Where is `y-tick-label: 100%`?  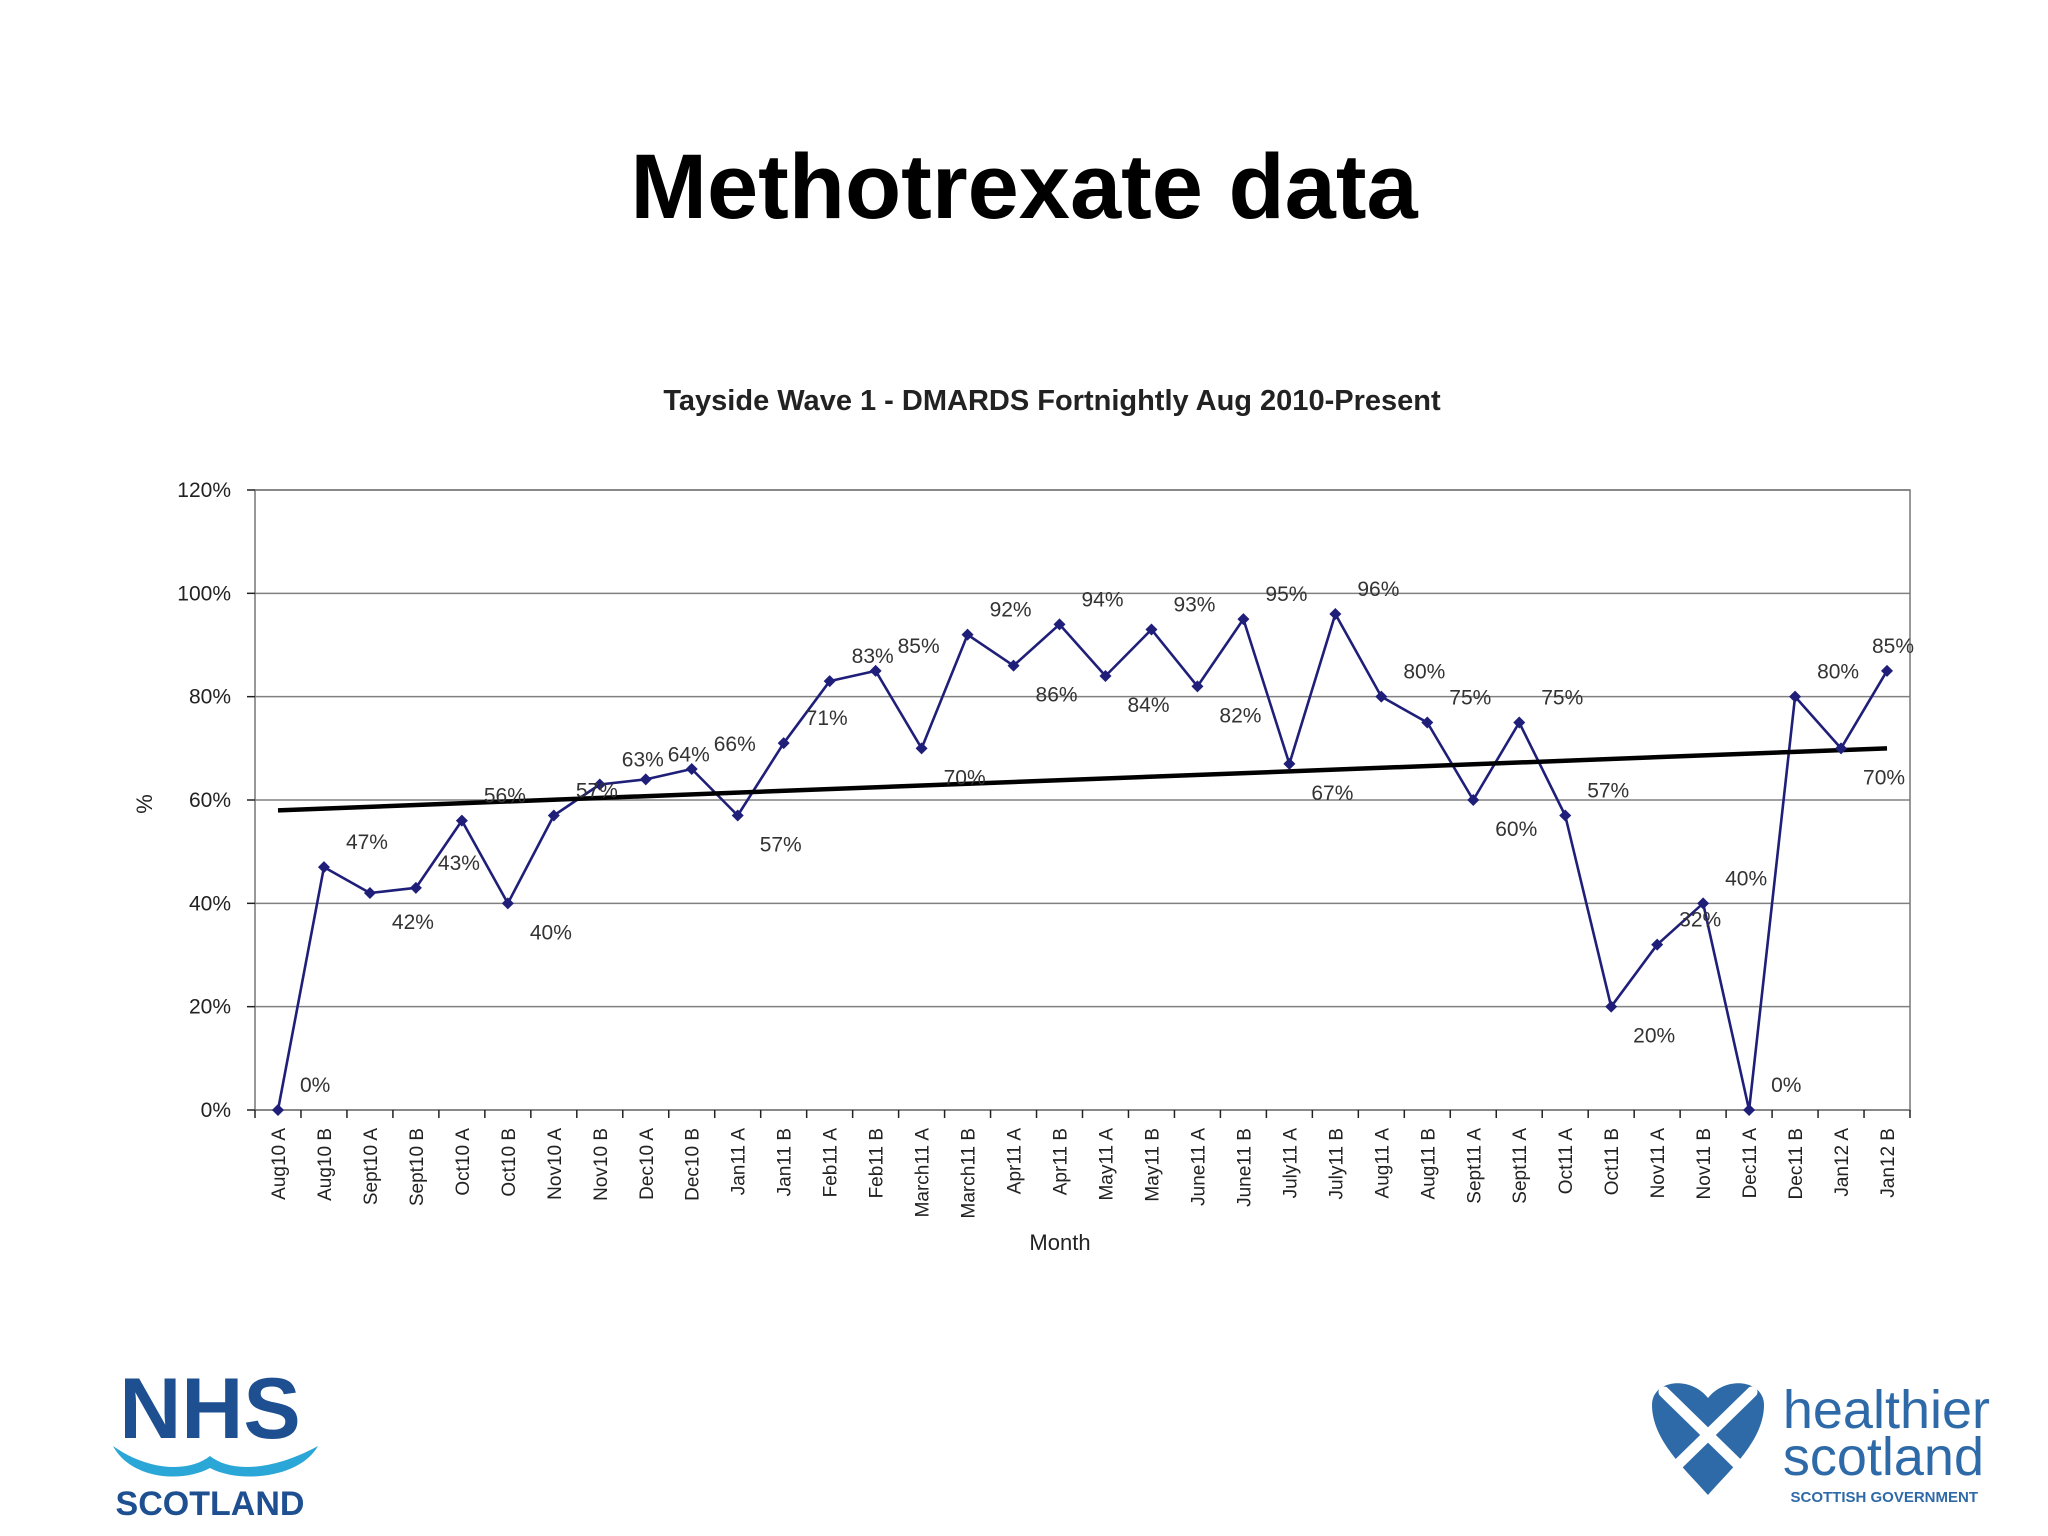
y-tick-label: 100% is located at coordinates (204, 593).